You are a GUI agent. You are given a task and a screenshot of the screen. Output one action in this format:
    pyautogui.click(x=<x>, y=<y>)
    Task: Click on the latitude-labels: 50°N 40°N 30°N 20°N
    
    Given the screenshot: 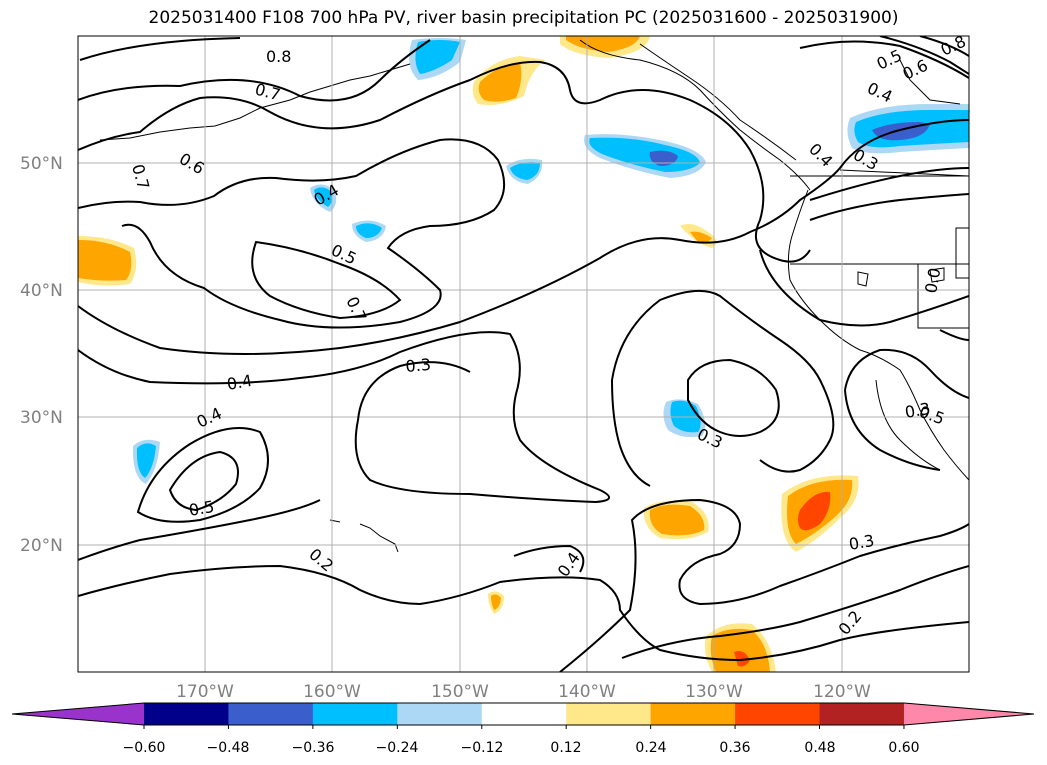 What is the action you would take?
    pyautogui.click(x=41, y=355)
    